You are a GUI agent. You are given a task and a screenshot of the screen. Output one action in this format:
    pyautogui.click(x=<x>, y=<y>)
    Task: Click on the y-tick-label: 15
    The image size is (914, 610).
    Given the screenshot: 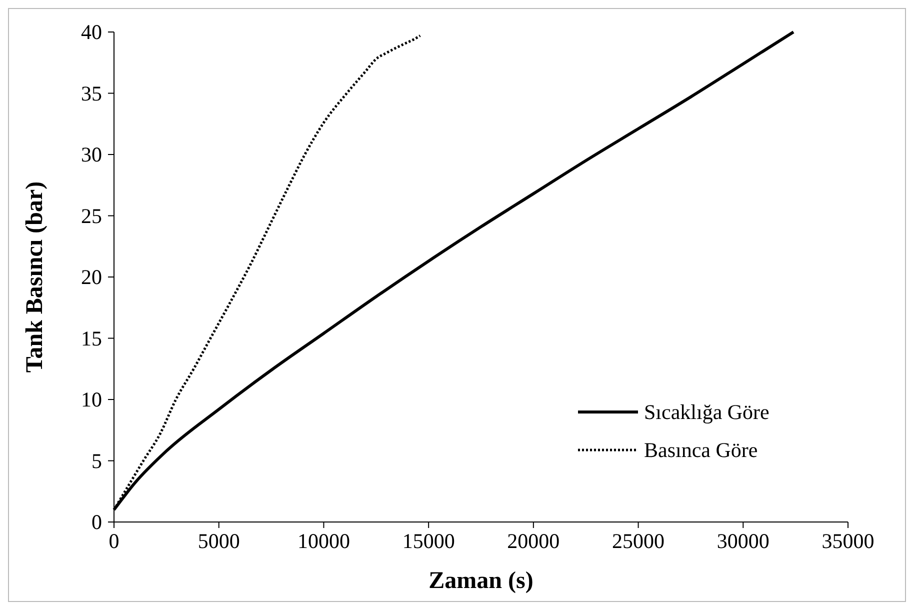 What is the action you would take?
    pyautogui.click(x=91, y=338)
    